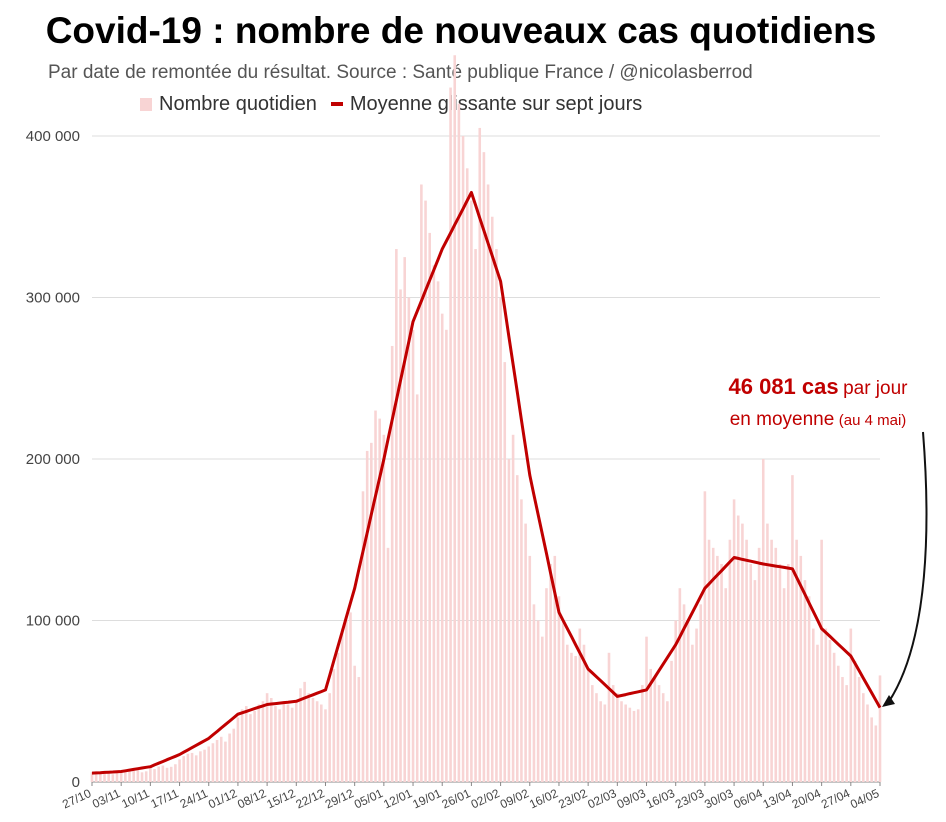 The height and width of the screenshot is (822, 946). Describe the element at coordinates (783, 386) in the screenshot. I see `annotation-value: 46 081 cas` at that location.